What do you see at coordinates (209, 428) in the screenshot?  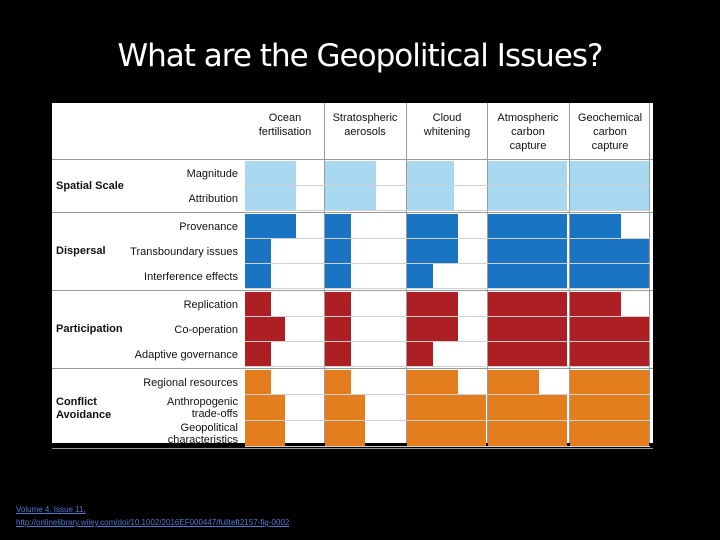 I see `row-label-line: Geopolitical` at bounding box center [209, 428].